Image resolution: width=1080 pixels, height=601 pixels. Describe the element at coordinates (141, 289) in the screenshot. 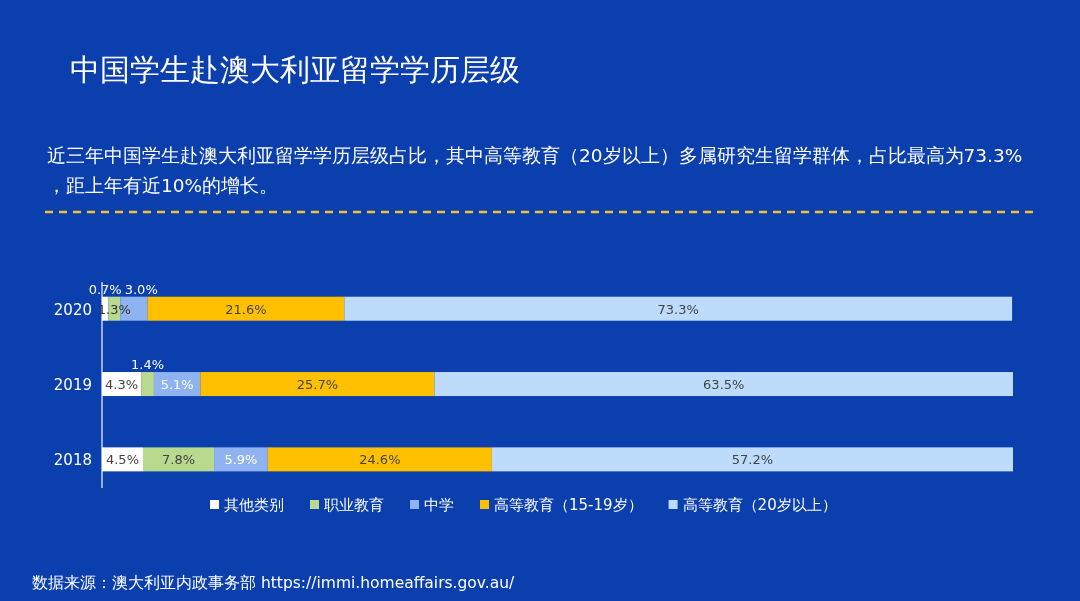

I see `data-label: 3.0%` at that location.